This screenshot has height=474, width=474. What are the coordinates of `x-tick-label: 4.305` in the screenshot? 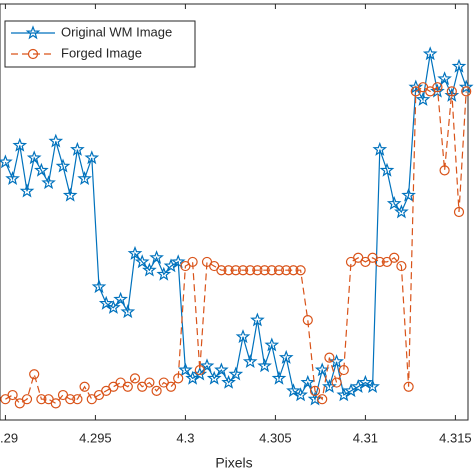 It's located at (275, 437).